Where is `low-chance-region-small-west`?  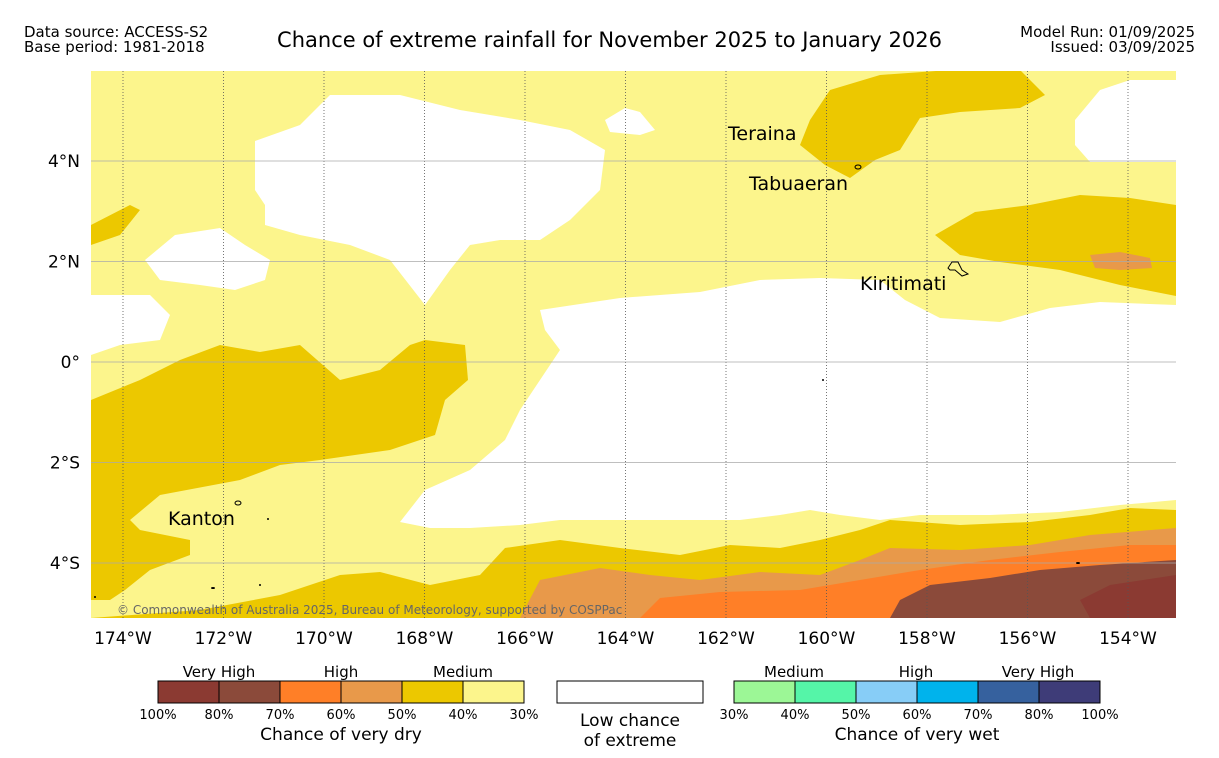 low-chance-region-small-west is located at coordinates (130, 325).